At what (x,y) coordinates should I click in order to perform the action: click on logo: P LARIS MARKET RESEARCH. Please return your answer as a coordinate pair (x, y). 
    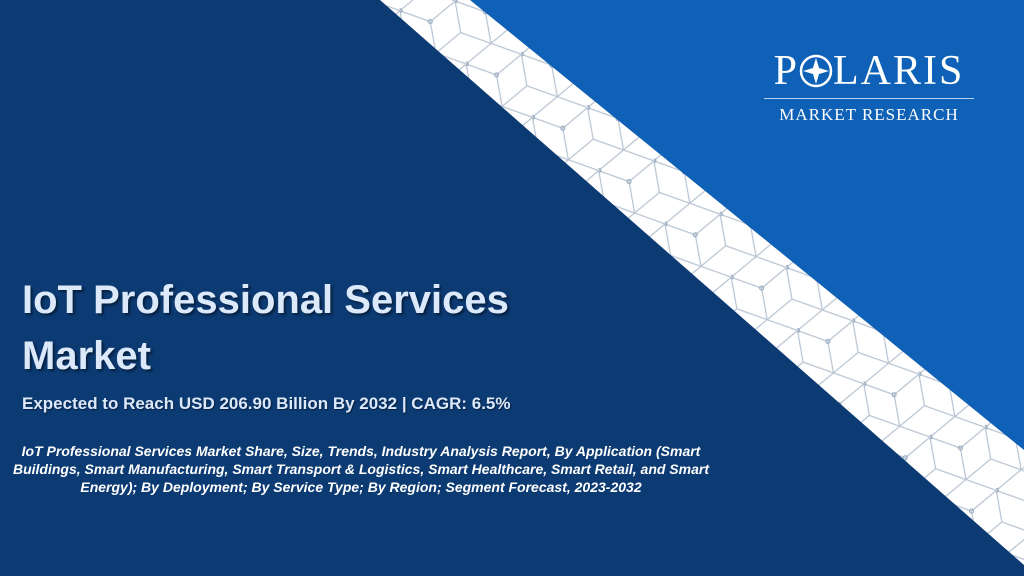
    Looking at the image, I should click on (869, 86).